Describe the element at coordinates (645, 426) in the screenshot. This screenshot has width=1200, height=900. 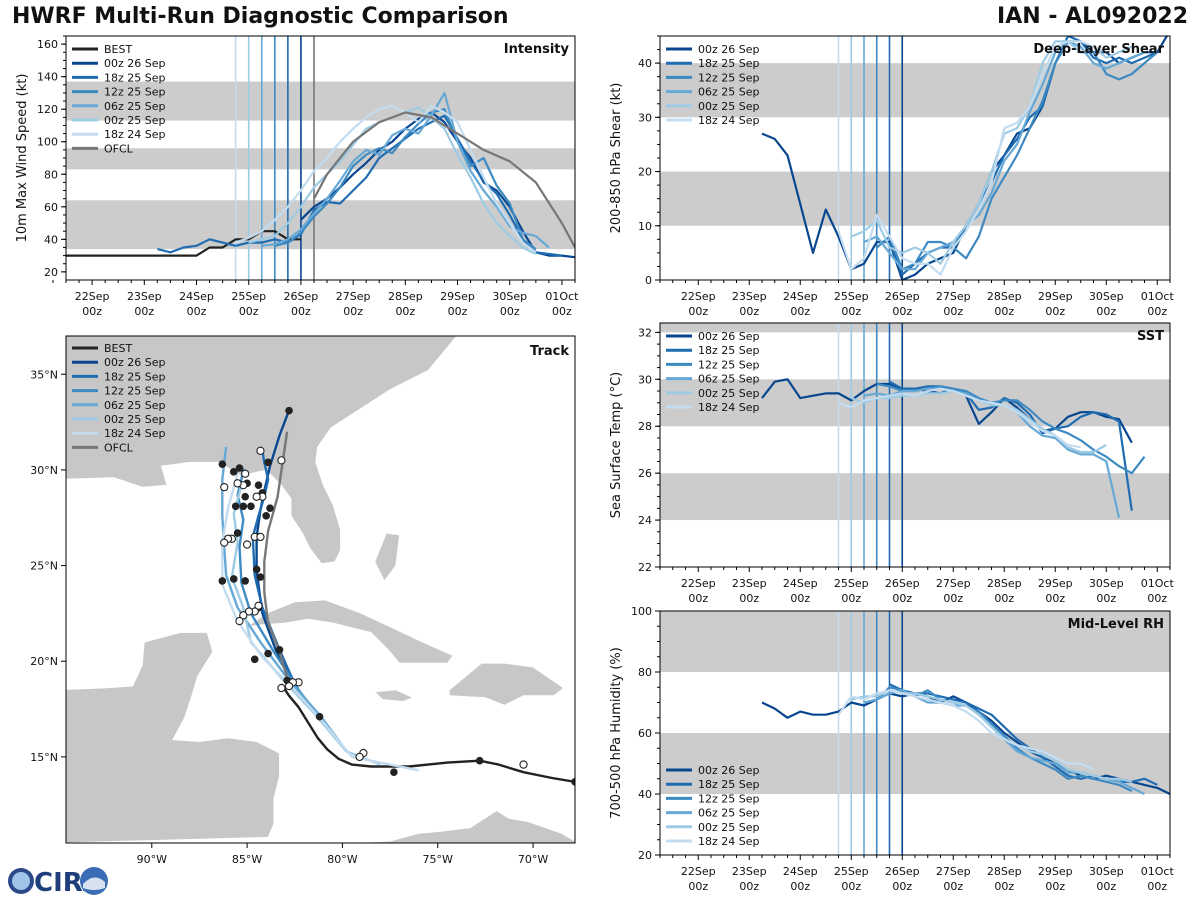
I see `y-tick-label: 28` at that location.